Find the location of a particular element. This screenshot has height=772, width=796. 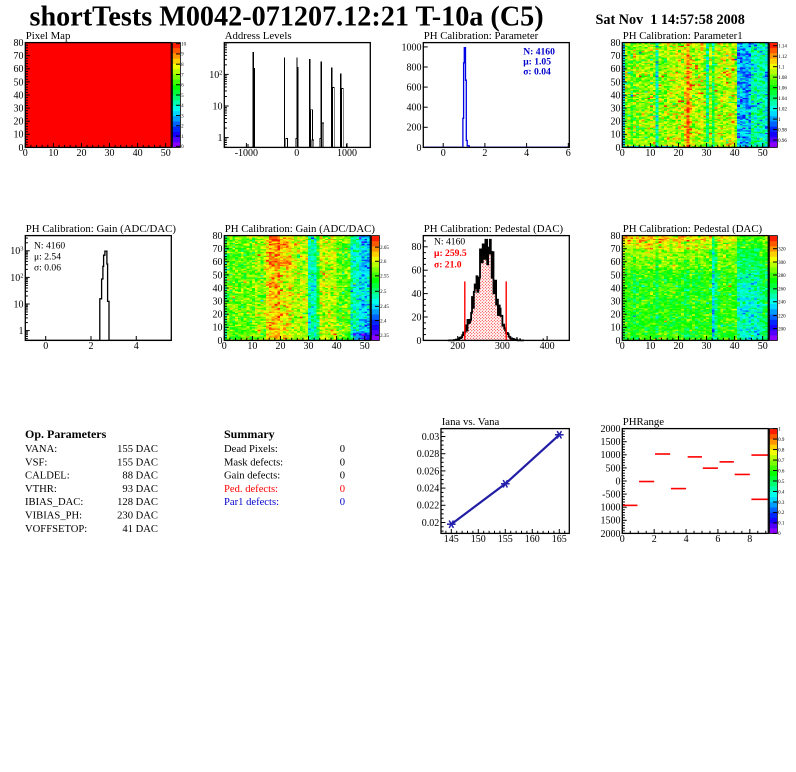

svg-text: 88 DAC is located at coordinates (140, 476).